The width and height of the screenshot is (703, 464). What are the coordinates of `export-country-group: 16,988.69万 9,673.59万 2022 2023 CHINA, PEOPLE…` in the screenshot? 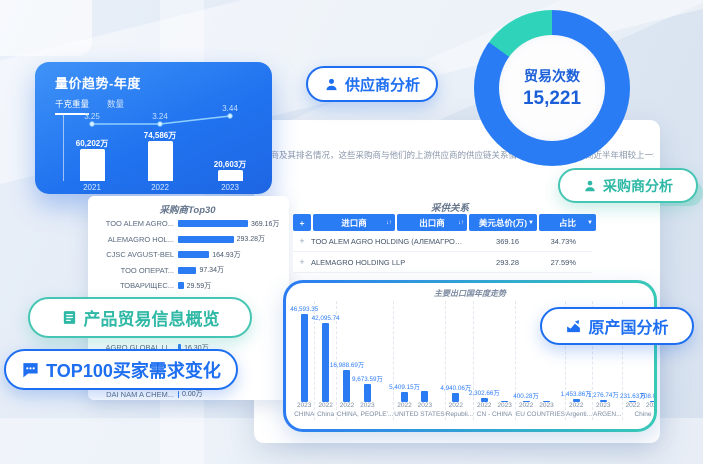 It's located at (362, 360).